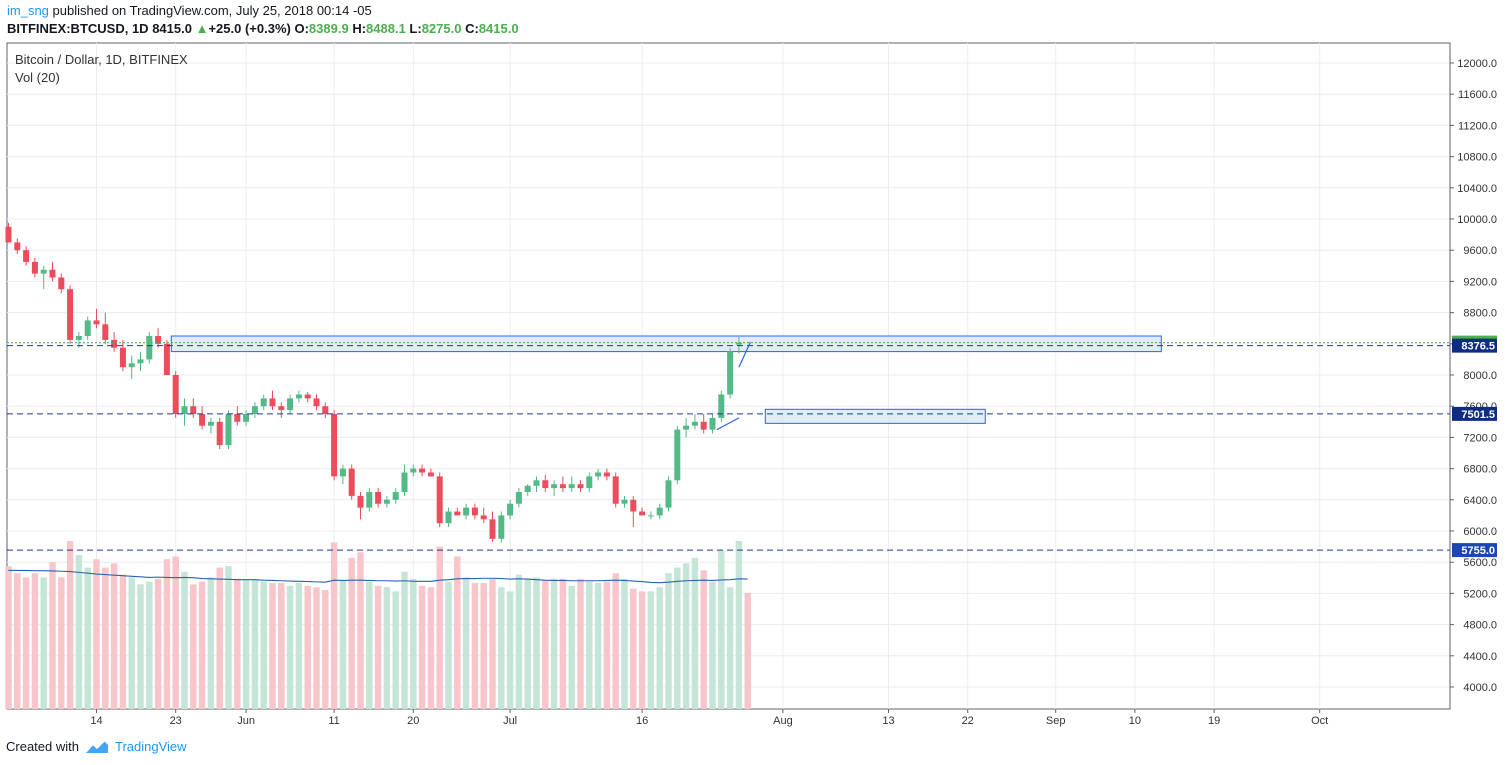  I want to click on price-tick-label: 12000.0, so click(1477, 64).